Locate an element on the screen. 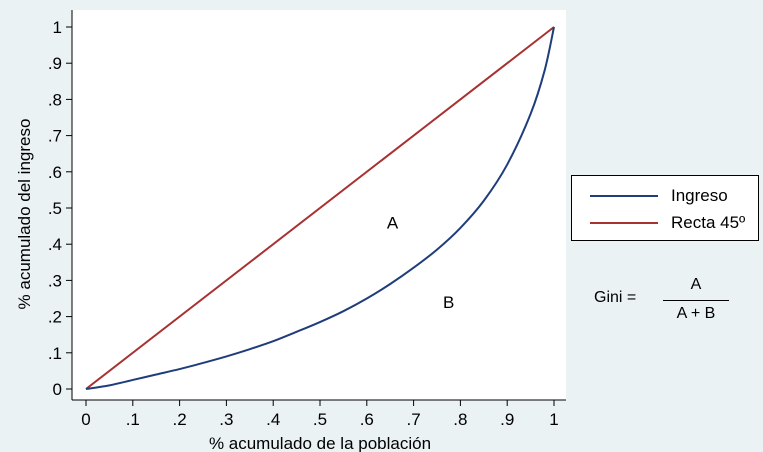 The height and width of the screenshot is (452, 763). y-axis-title: % acumulado del ingreso is located at coordinates (24, 214).